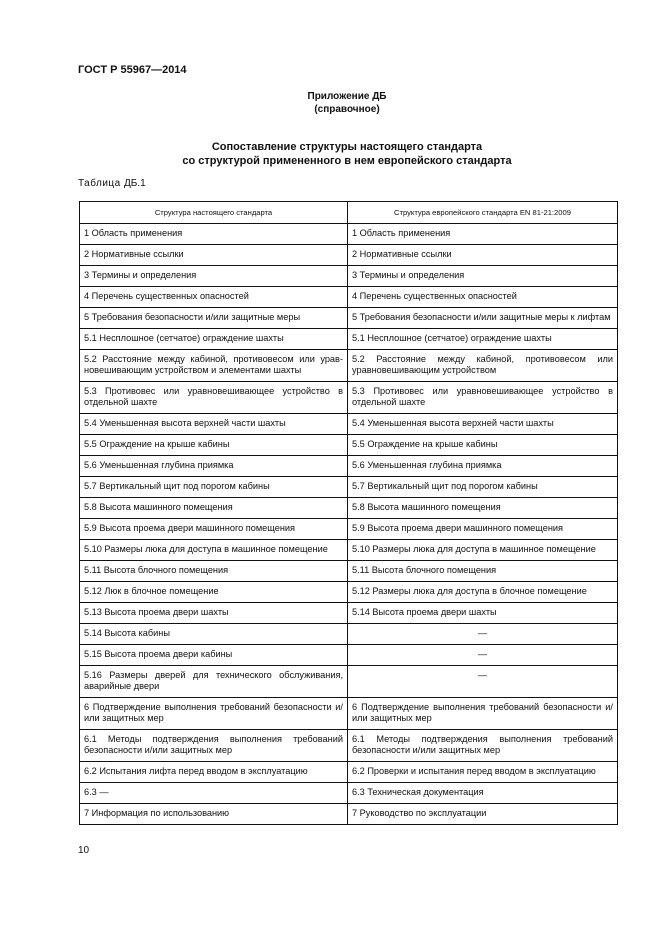  Describe the element at coordinates (213, 508) in the screenshot. I see `cell-this-standard: 5.8 Высота машинного помещения` at that location.